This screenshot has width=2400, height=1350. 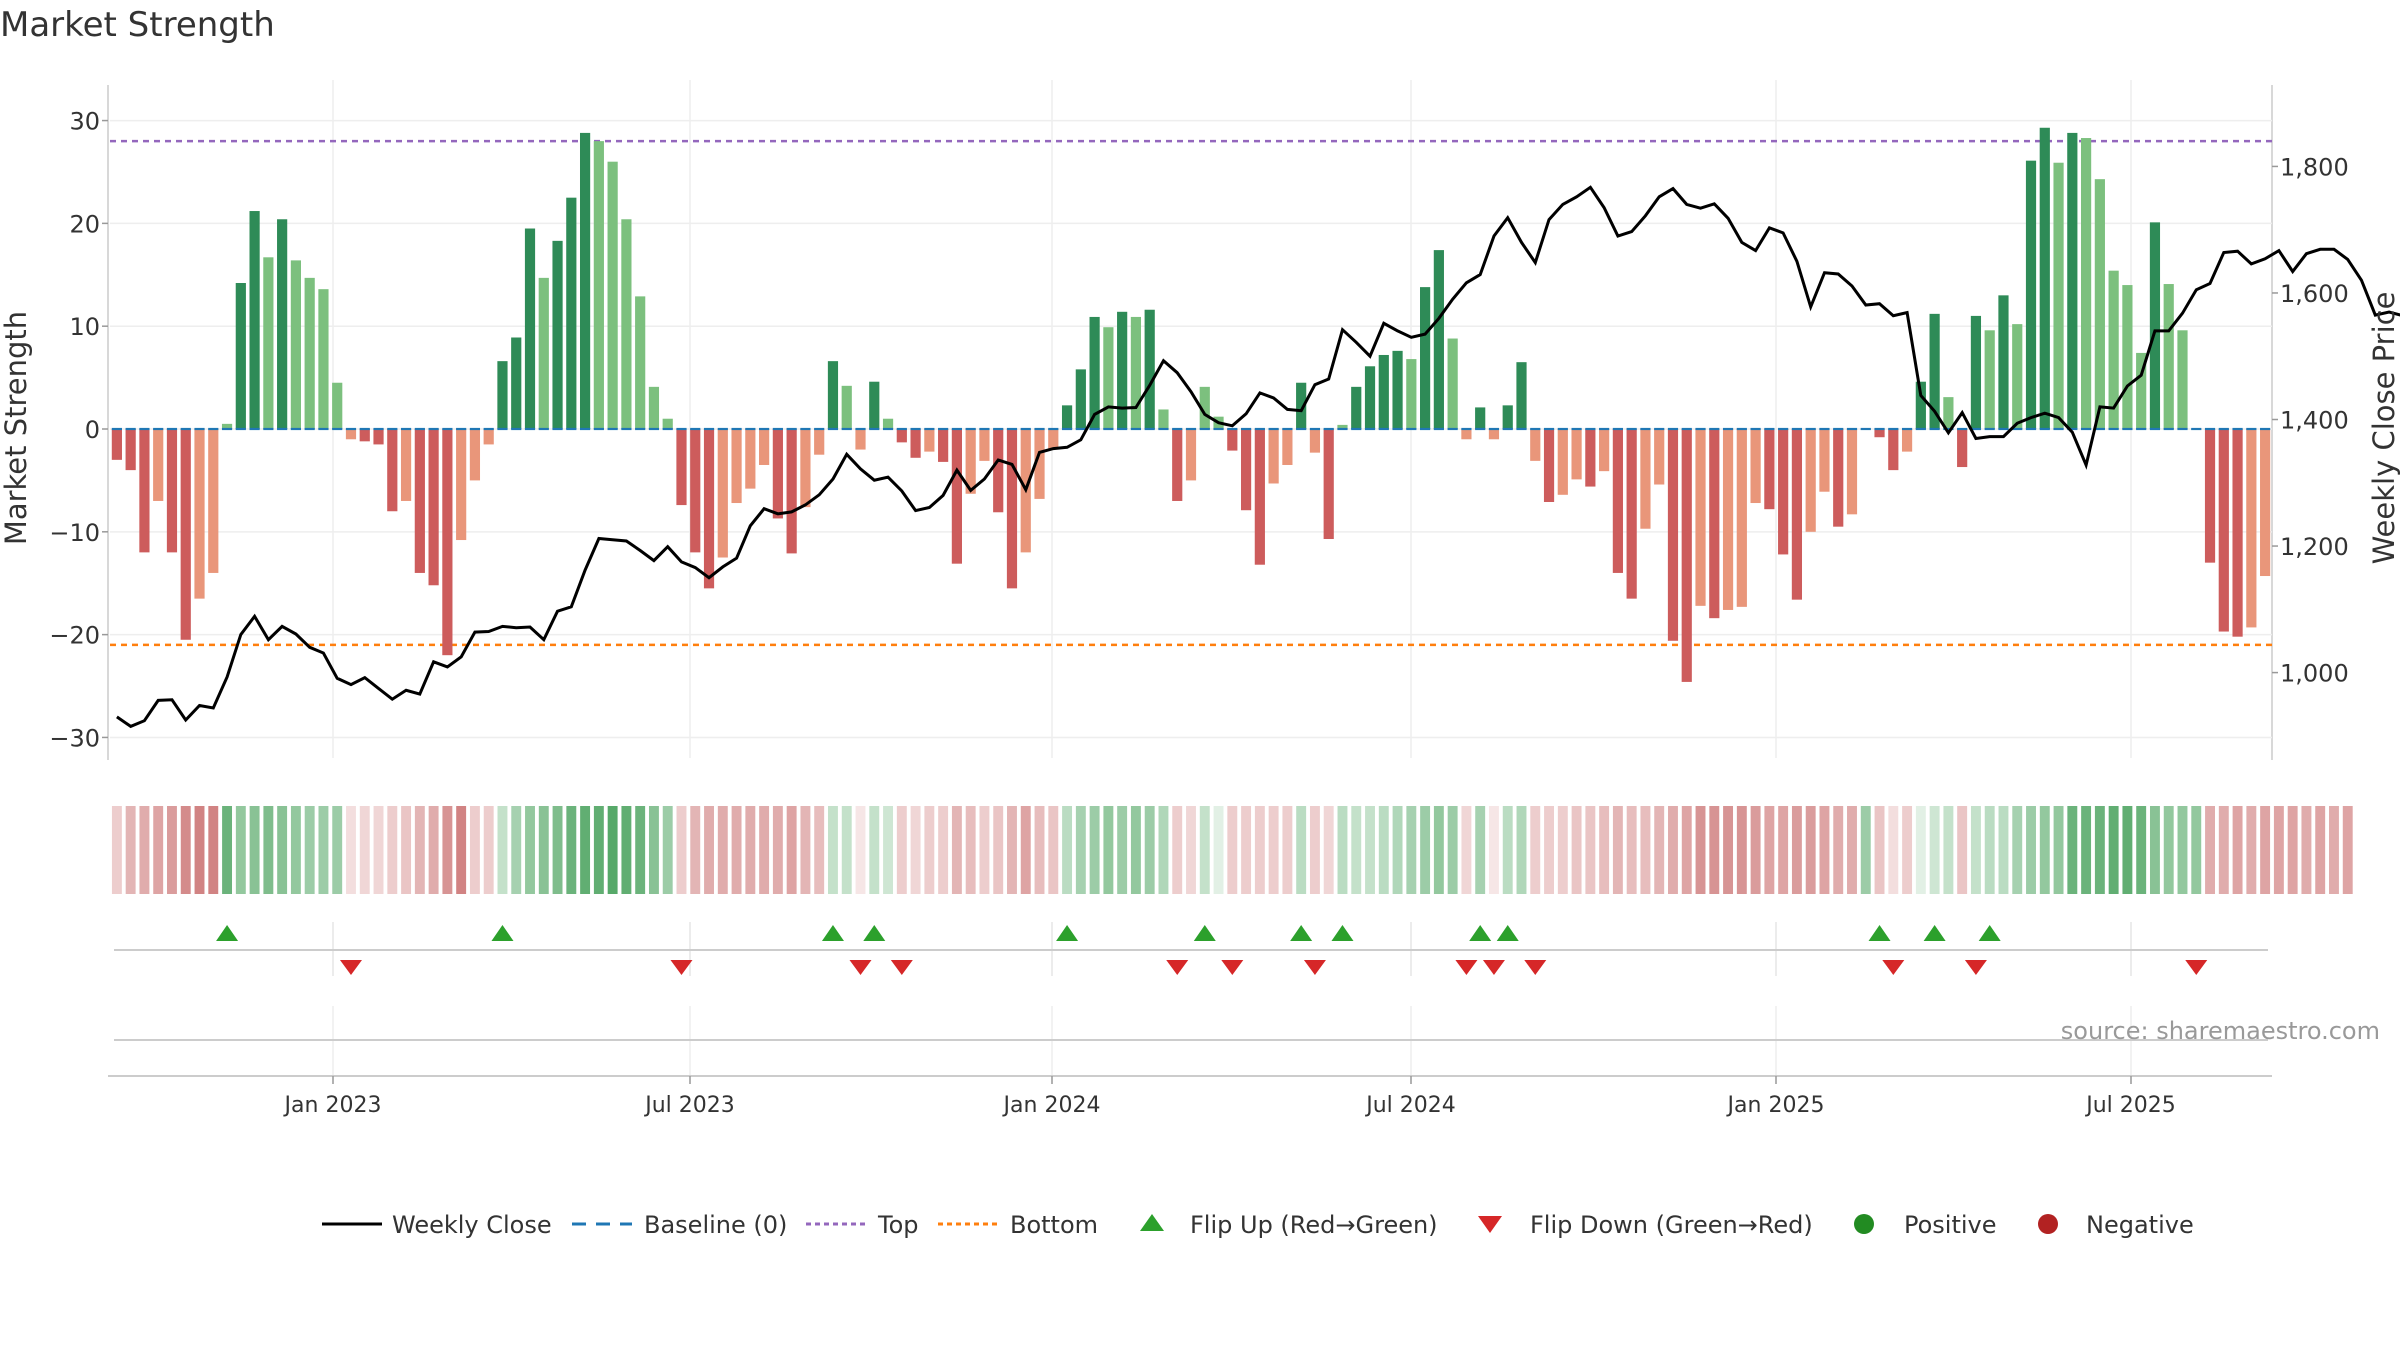 I want to click on y-axis-ticks: 30 20 10 0 −10 −20 −30, so click(x=78, y=430).